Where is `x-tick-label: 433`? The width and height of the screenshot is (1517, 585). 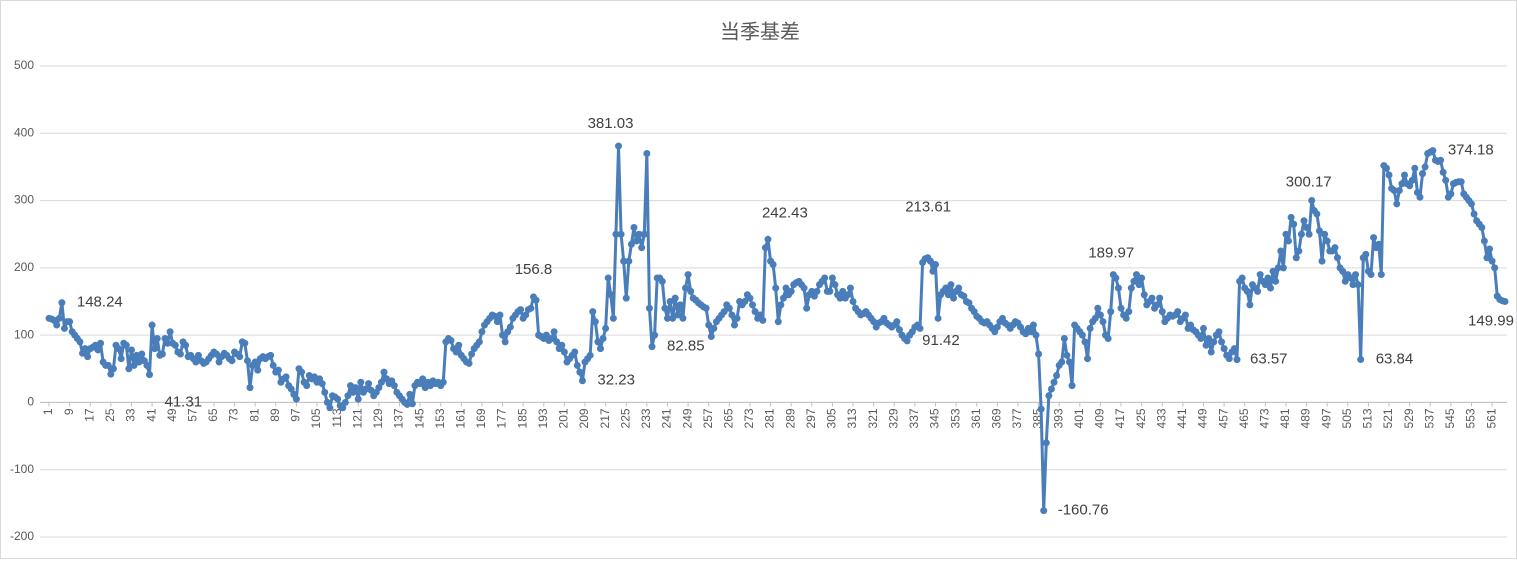 x-tick-label: 433 is located at coordinates (1161, 418).